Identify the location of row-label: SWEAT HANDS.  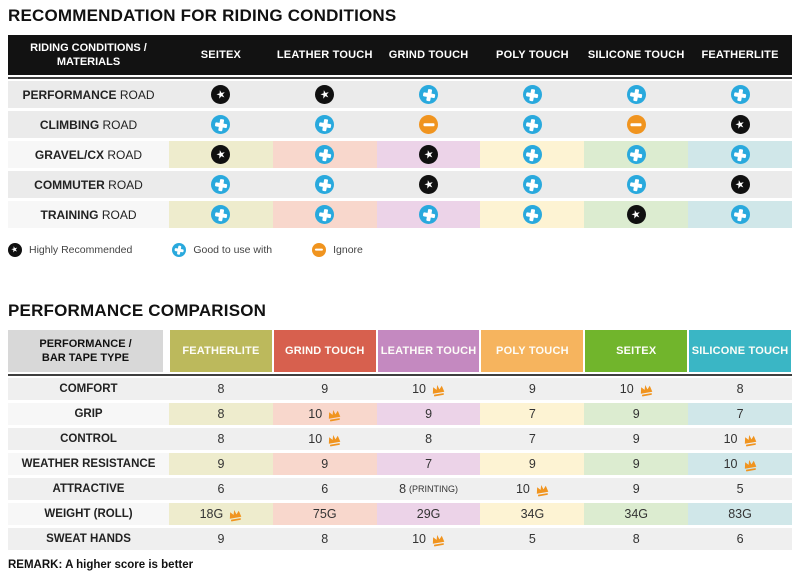
(88, 539).